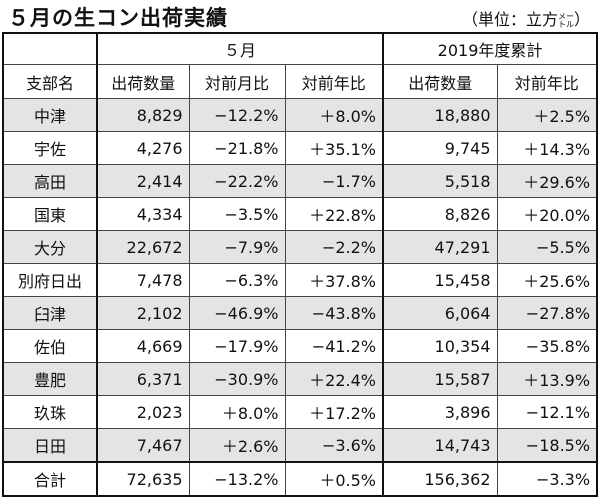 The image size is (600, 497). Describe the element at coordinates (237, 313) in the screenshot. I see `mom-cell: −46.9%` at that location.